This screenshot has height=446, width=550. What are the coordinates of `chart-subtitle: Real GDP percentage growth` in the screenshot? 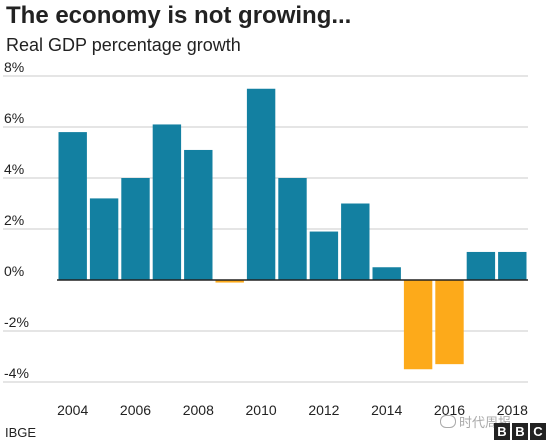 It's located at (123, 45).